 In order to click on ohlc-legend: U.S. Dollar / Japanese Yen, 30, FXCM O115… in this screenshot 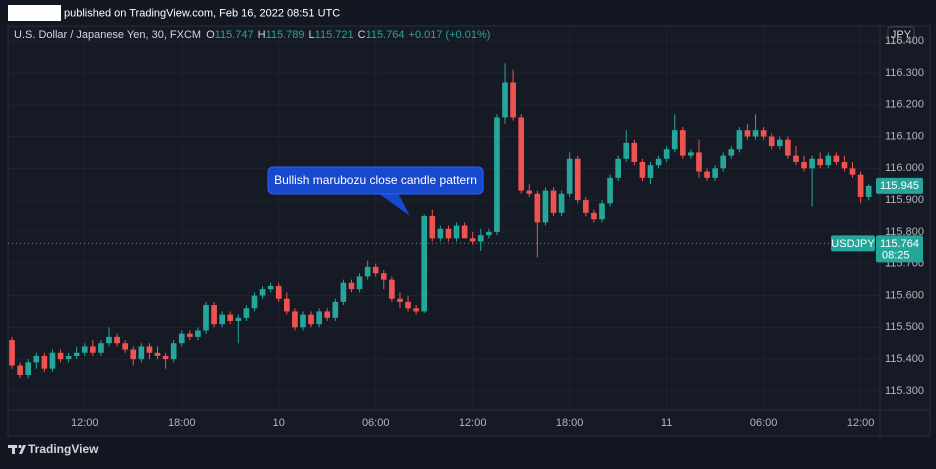, I will do `click(252, 35)`.